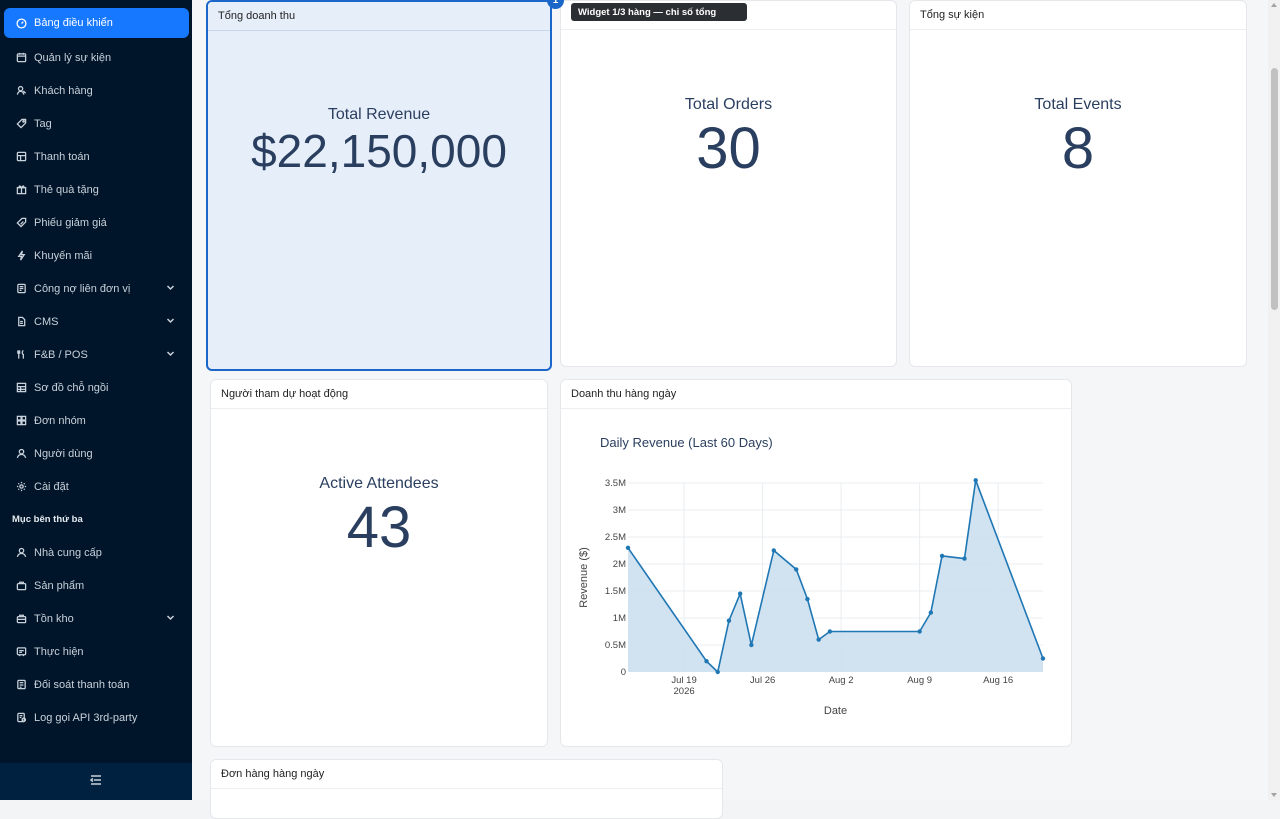 The image size is (1280, 819). I want to click on sidebar-item-2: Khách hàng, so click(96, 90).